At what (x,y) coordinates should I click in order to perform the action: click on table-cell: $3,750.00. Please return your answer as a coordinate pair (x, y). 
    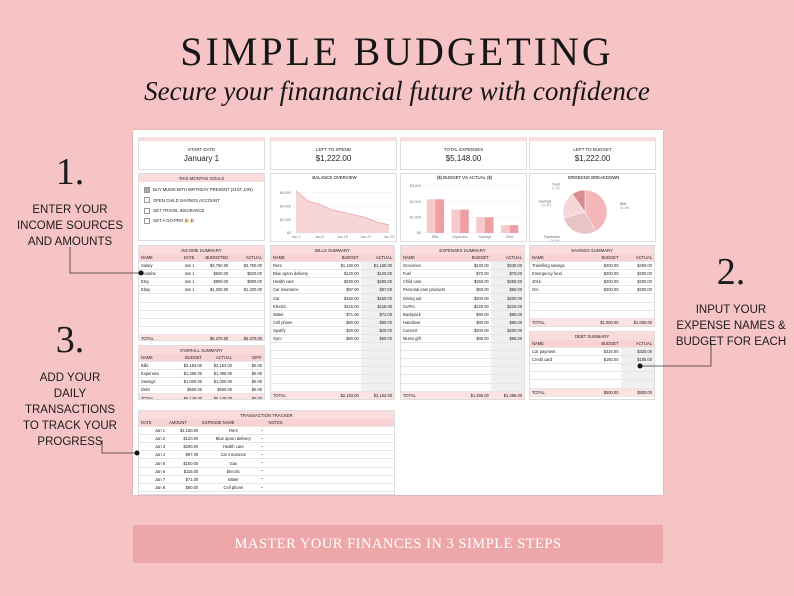
    Looking at the image, I should click on (247, 266).